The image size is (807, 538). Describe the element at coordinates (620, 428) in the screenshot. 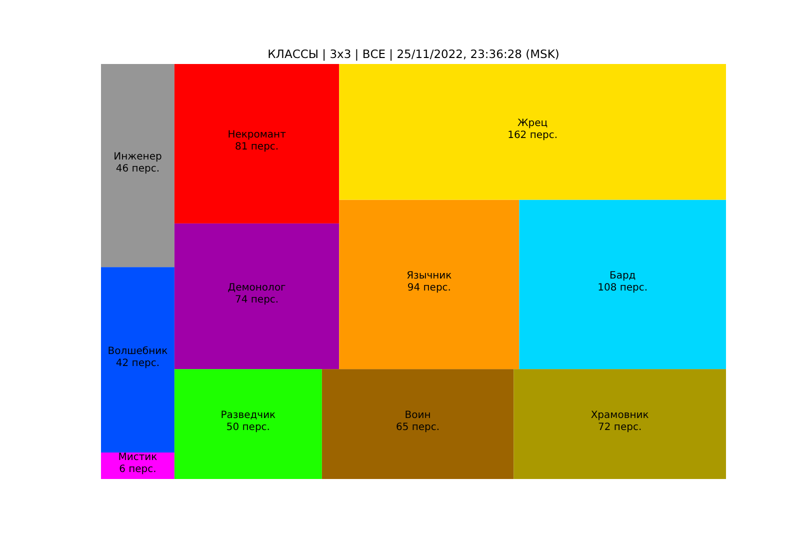

I see `data-label: 72 перс.` at that location.